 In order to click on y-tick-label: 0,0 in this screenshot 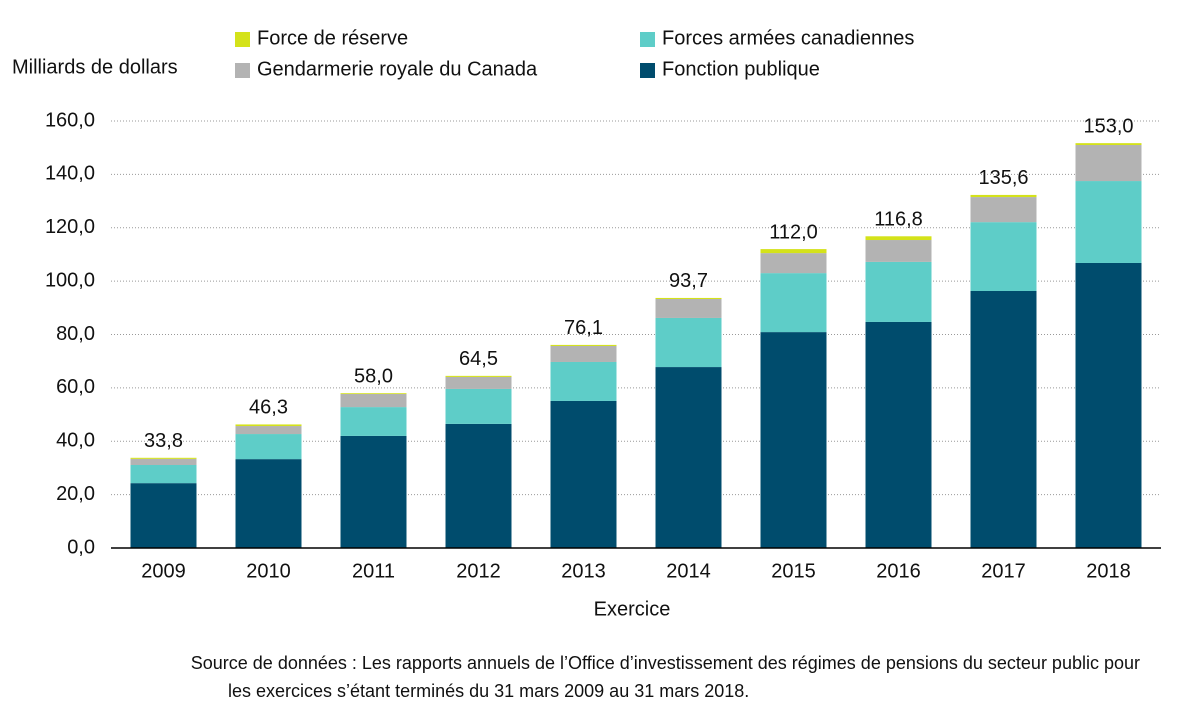, I will do `click(81, 547)`.